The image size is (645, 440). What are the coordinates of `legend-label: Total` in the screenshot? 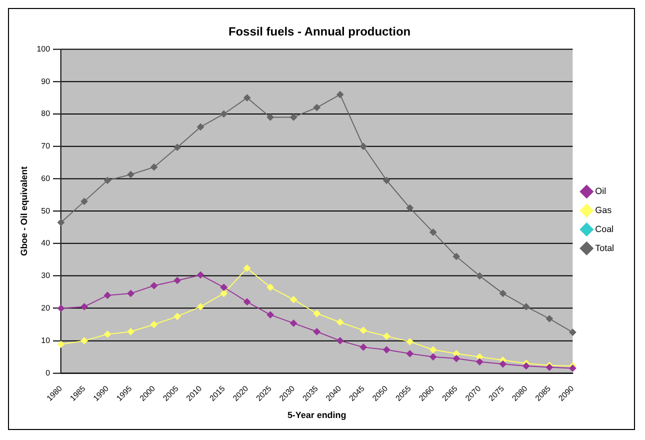 It's located at (604, 247).